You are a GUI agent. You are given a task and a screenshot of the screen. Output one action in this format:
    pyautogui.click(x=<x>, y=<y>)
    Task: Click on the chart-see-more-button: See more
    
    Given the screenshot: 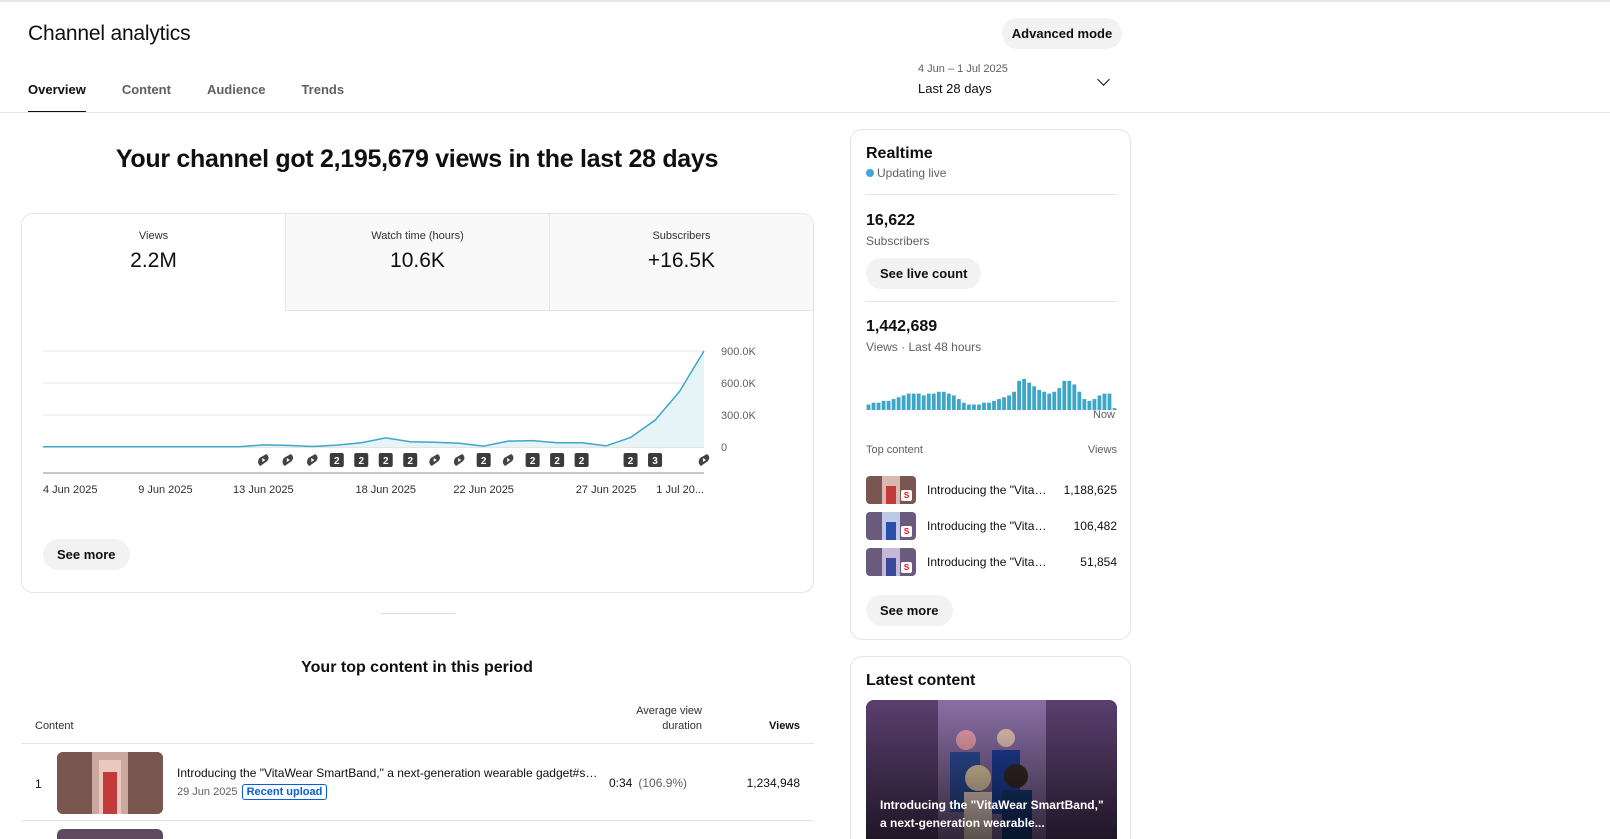 What is the action you would take?
    pyautogui.click(x=86, y=554)
    